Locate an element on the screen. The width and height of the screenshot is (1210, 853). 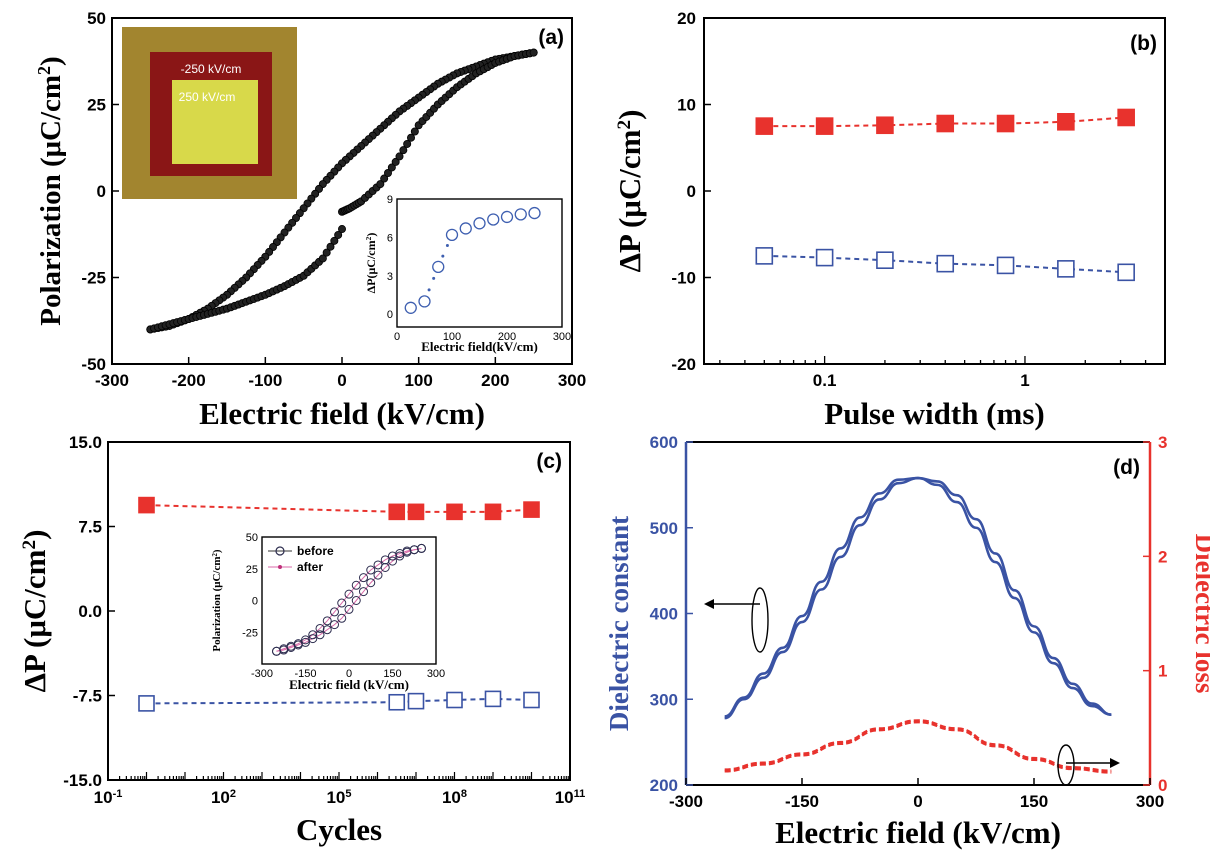
inset-y-tick-label: 25 is located at coordinates (252, 570).